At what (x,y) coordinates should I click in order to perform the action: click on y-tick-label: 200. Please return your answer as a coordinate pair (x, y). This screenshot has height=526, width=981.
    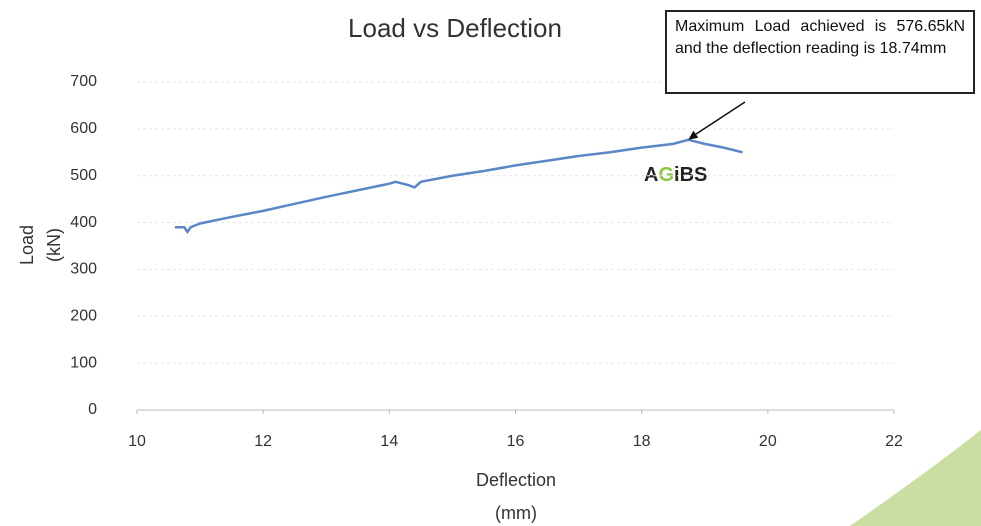
    Looking at the image, I should click on (83, 316).